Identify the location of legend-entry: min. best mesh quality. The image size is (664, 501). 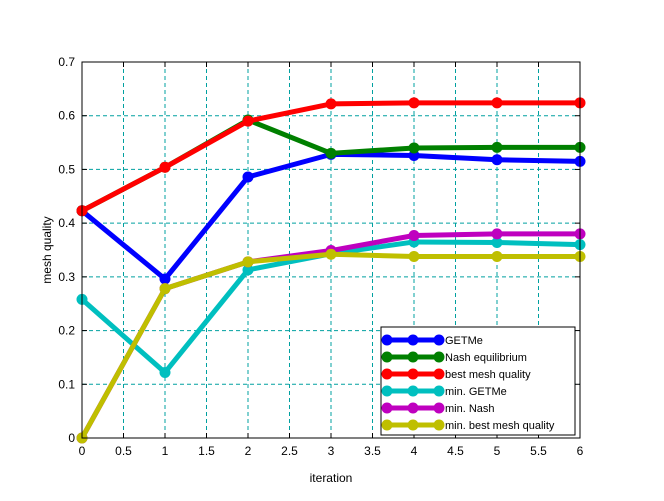
(468, 425).